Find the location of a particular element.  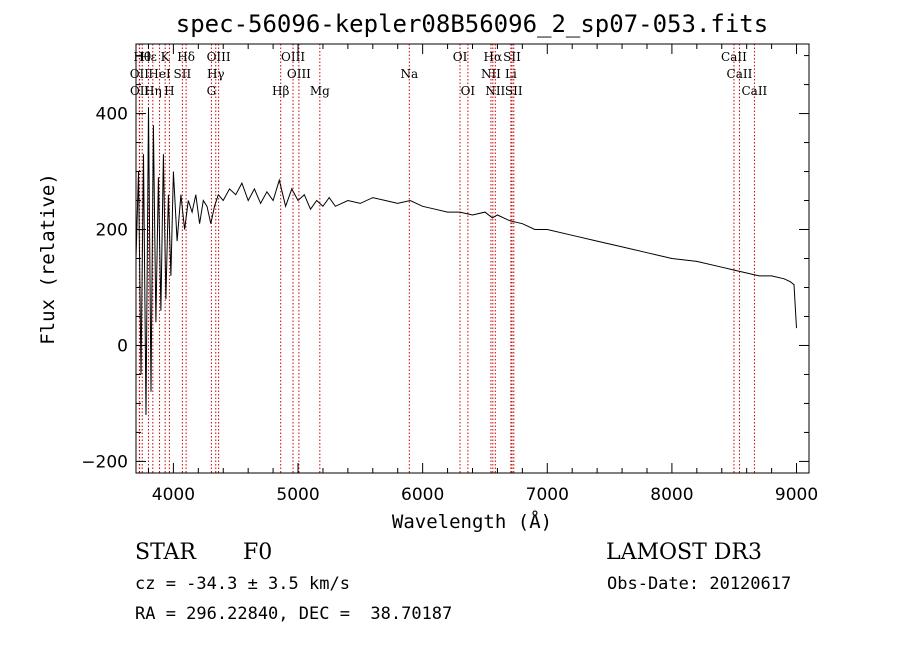

emission-line-label: G is located at coordinates (212, 91).